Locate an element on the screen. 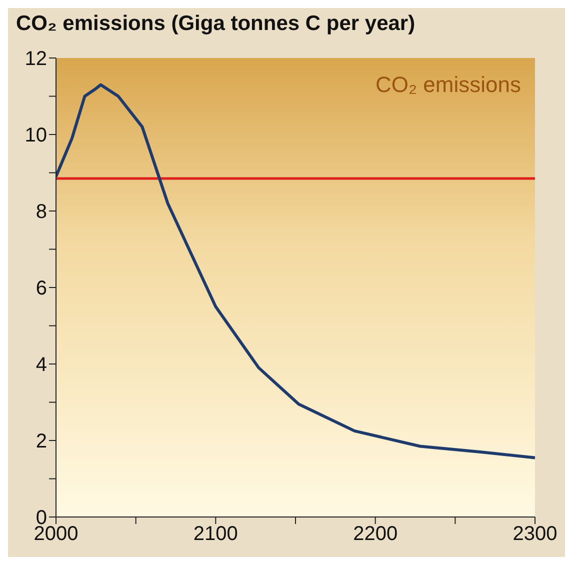 Image resolution: width=573 pixels, height=565 pixels. y-tick-label: 6 is located at coordinates (41, 289).